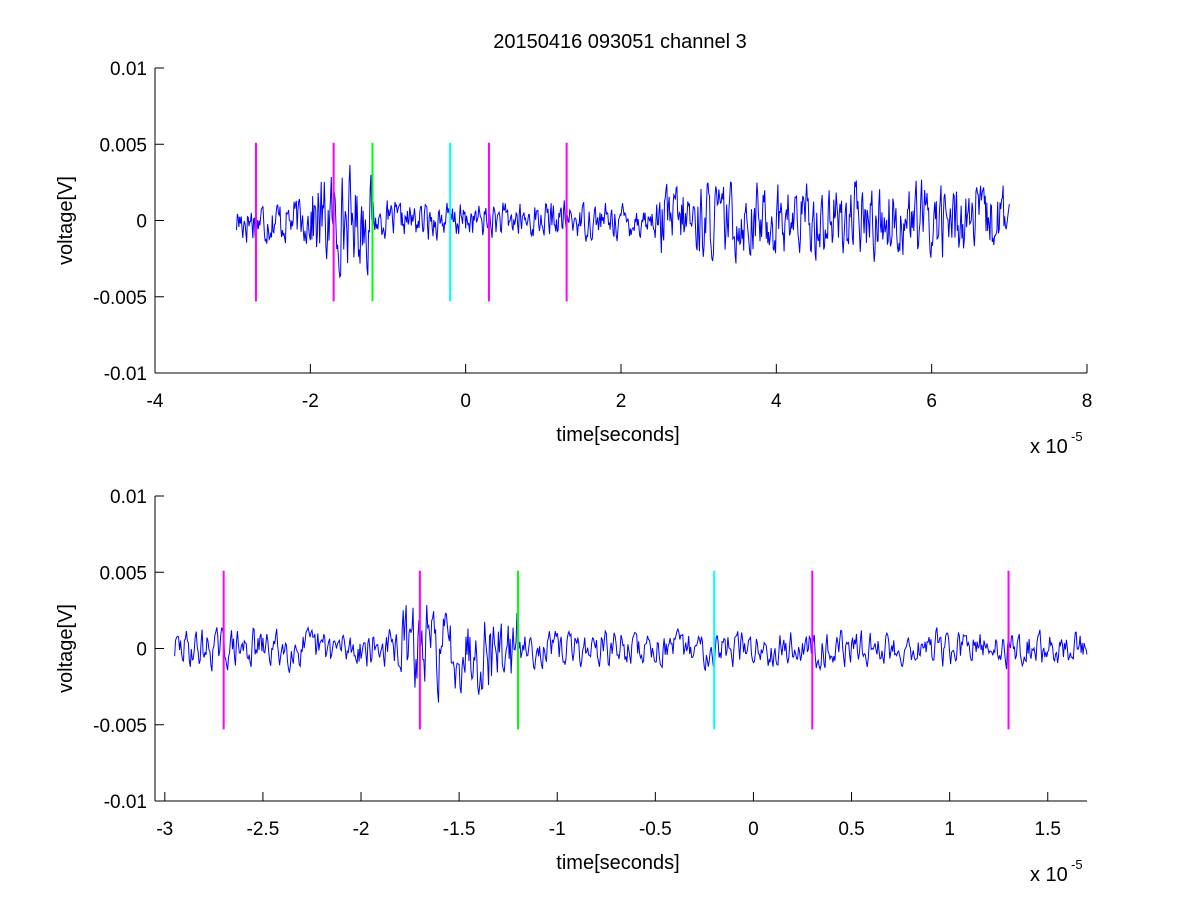 This screenshot has width=1200, height=901. Describe the element at coordinates (66, 648) in the screenshot. I see `bottom-y-axis-label: voltage[V]` at that location.